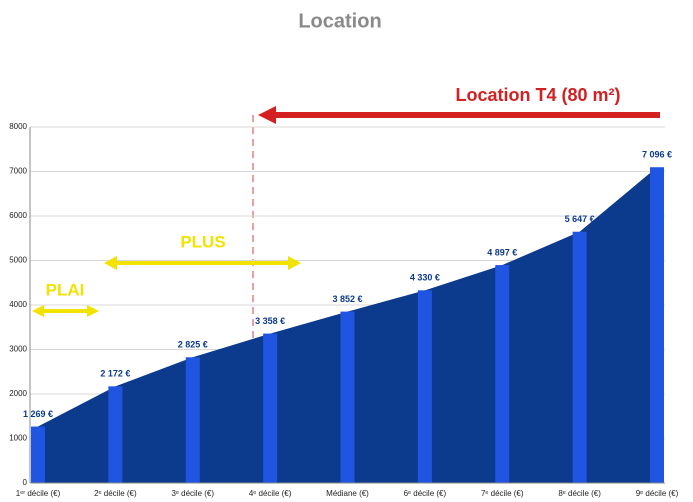 The image size is (693, 502). I want to click on value-label: 4 330 €, so click(425, 278).